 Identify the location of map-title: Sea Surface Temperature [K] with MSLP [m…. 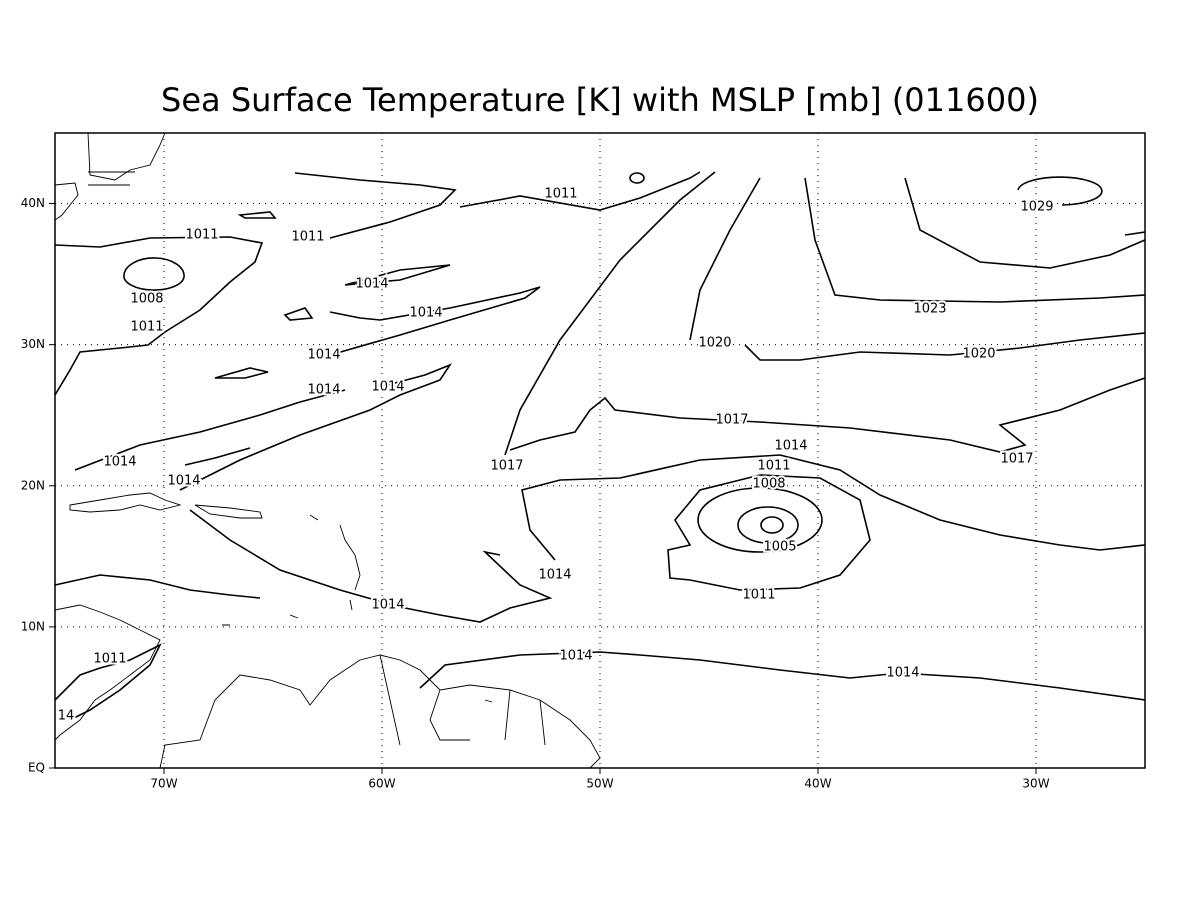
(600, 100).